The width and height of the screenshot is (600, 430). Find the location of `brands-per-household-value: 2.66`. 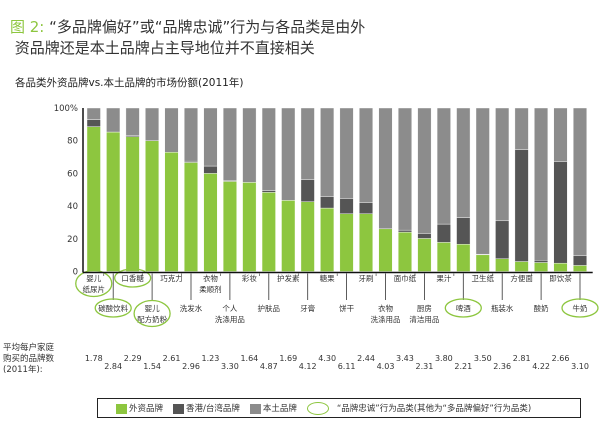

brands-per-household-value: 2.66 is located at coordinates (561, 358).